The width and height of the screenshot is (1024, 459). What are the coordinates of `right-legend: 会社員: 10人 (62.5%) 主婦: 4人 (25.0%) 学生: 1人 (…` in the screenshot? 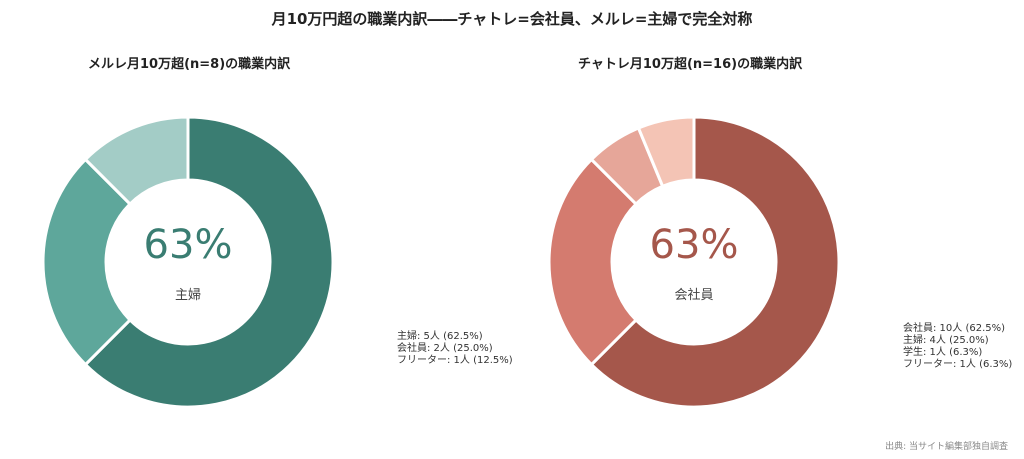 It's located at (957, 347).